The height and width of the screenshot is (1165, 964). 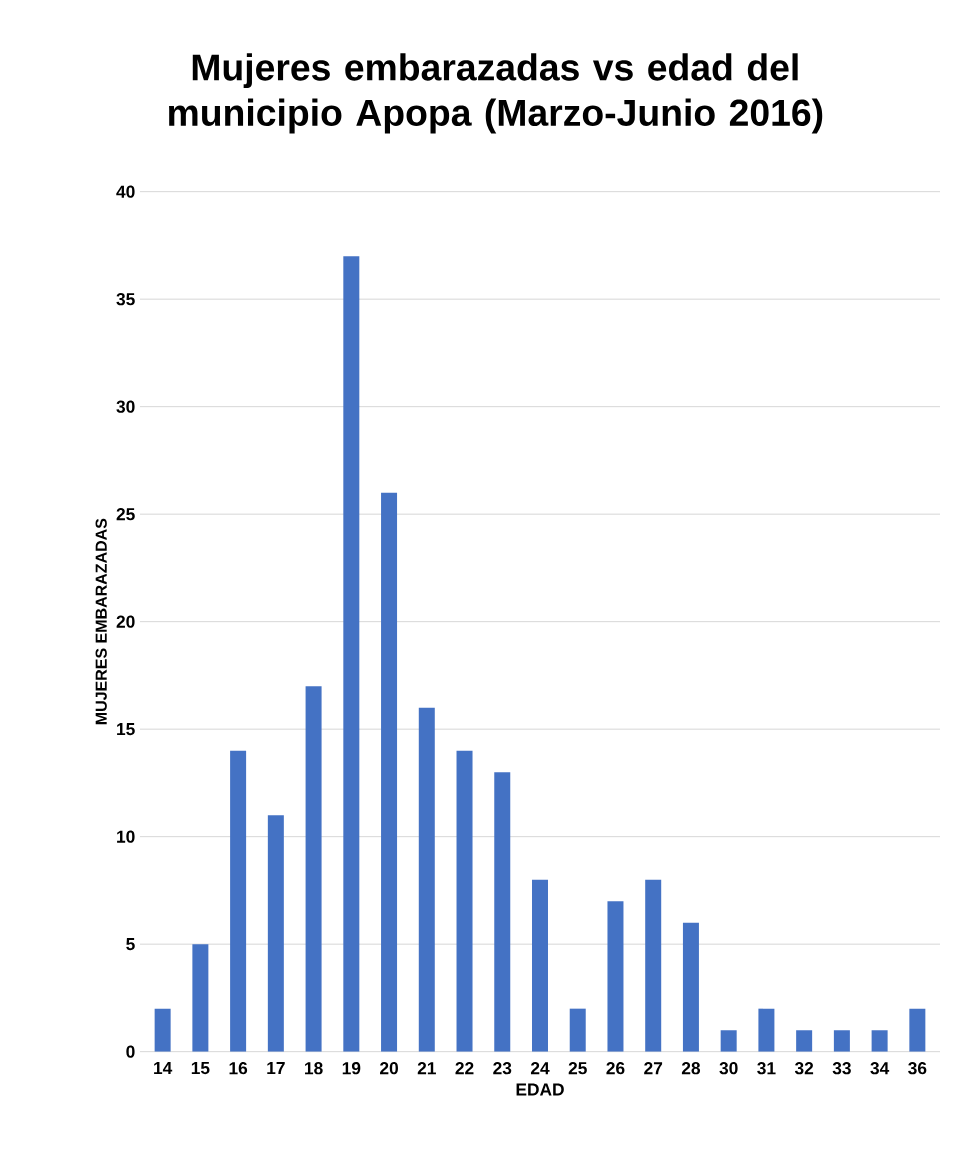 I want to click on x-tick-label: 33, so click(x=841, y=1068).